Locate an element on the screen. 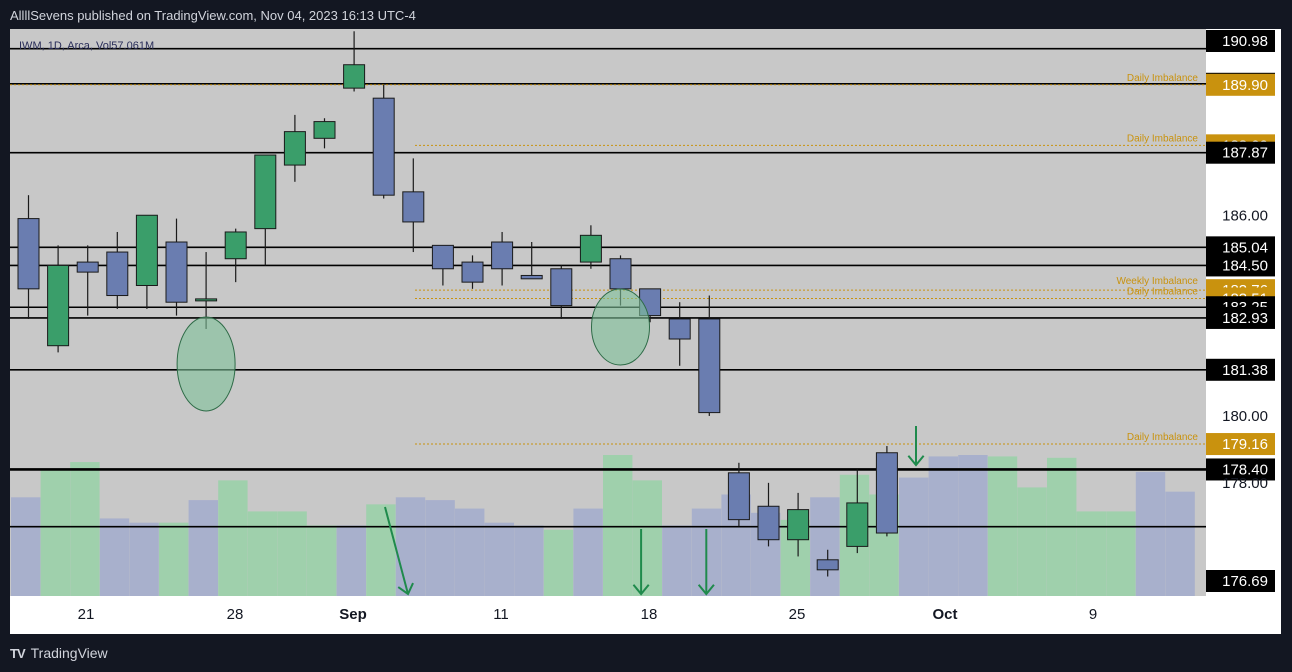 This screenshot has width=1292, height=672. price-label: 186.00 is located at coordinates (1245, 215).